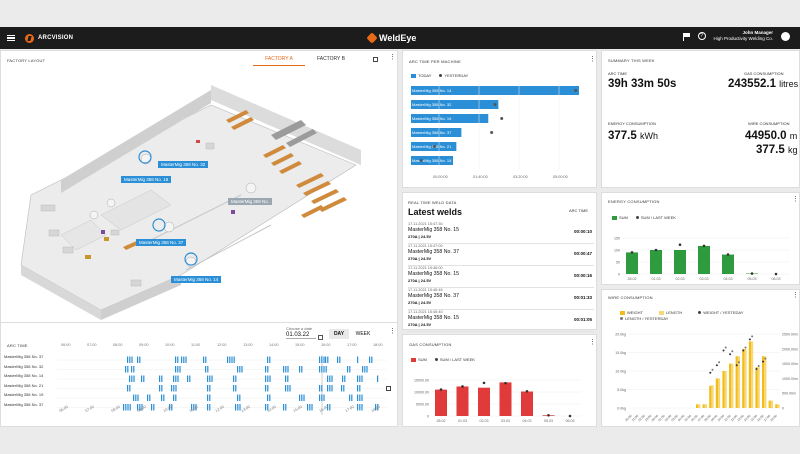 Image resolution: width=800 pixels, height=454 pixels. I want to click on panel-title: SUMMARY THIS WEEK, so click(631, 60).